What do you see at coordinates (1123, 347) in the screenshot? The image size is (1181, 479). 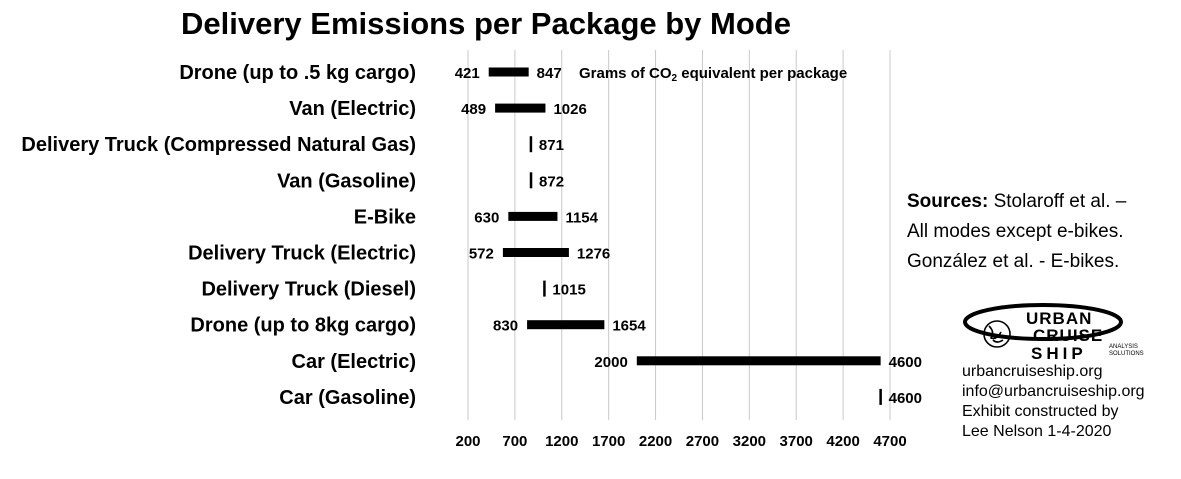 I see `svg-text: ANALYSIS` at bounding box center [1123, 347].